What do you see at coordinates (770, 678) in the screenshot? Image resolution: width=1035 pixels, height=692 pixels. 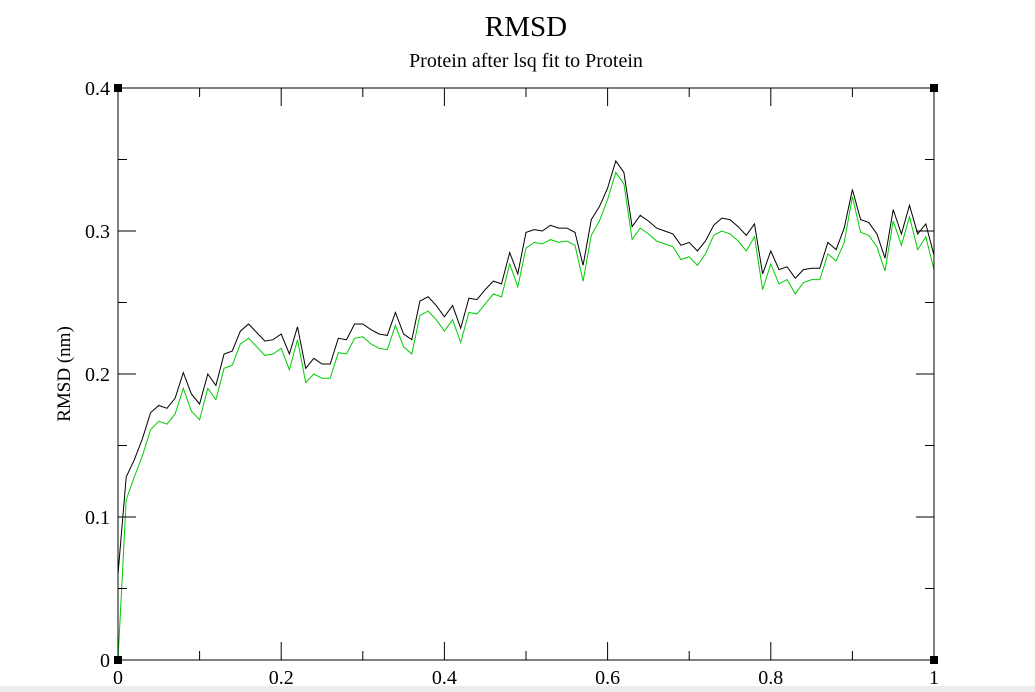 I see `x-tick-label: 0.8` at bounding box center [770, 678].